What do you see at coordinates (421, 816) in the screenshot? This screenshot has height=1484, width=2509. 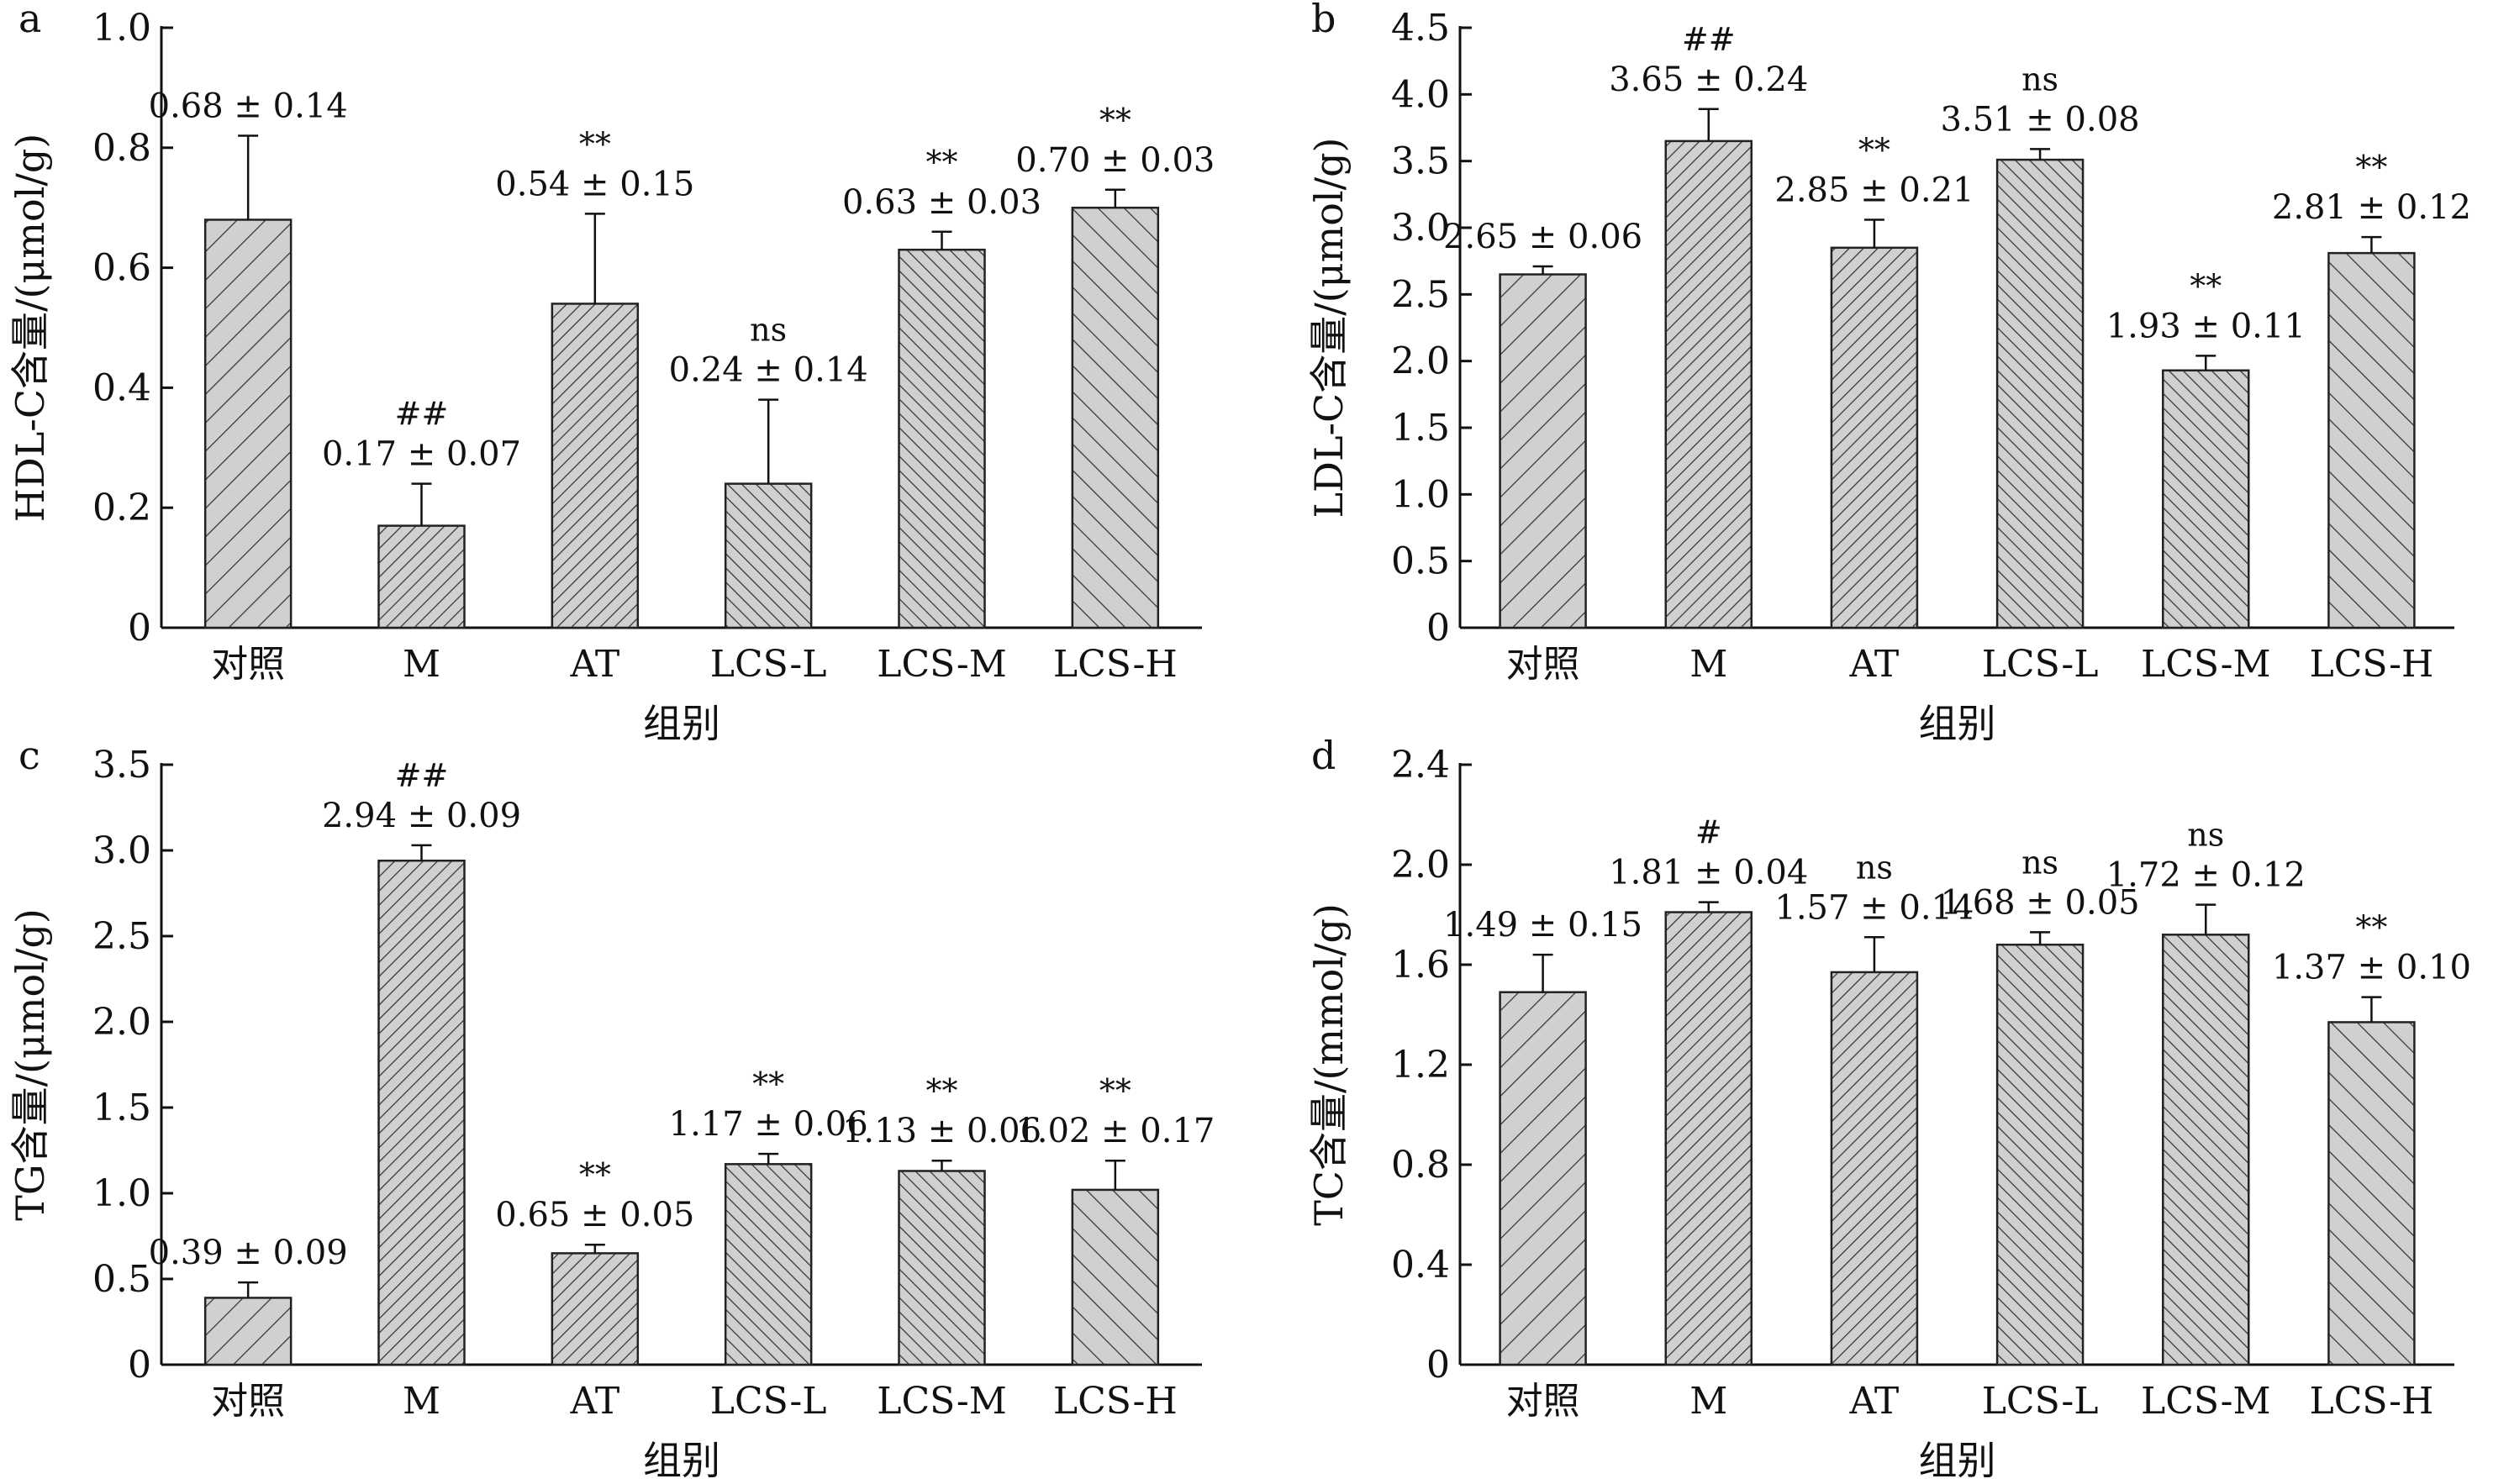 I see `data-label: 2.94 ± 0.09` at bounding box center [421, 816].